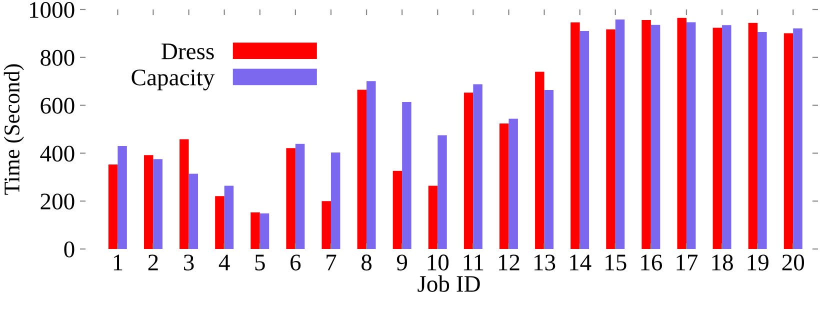 The image size is (830, 312). Describe the element at coordinates (173, 80) in the screenshot. I see `legend-label: Capacity` at that location.